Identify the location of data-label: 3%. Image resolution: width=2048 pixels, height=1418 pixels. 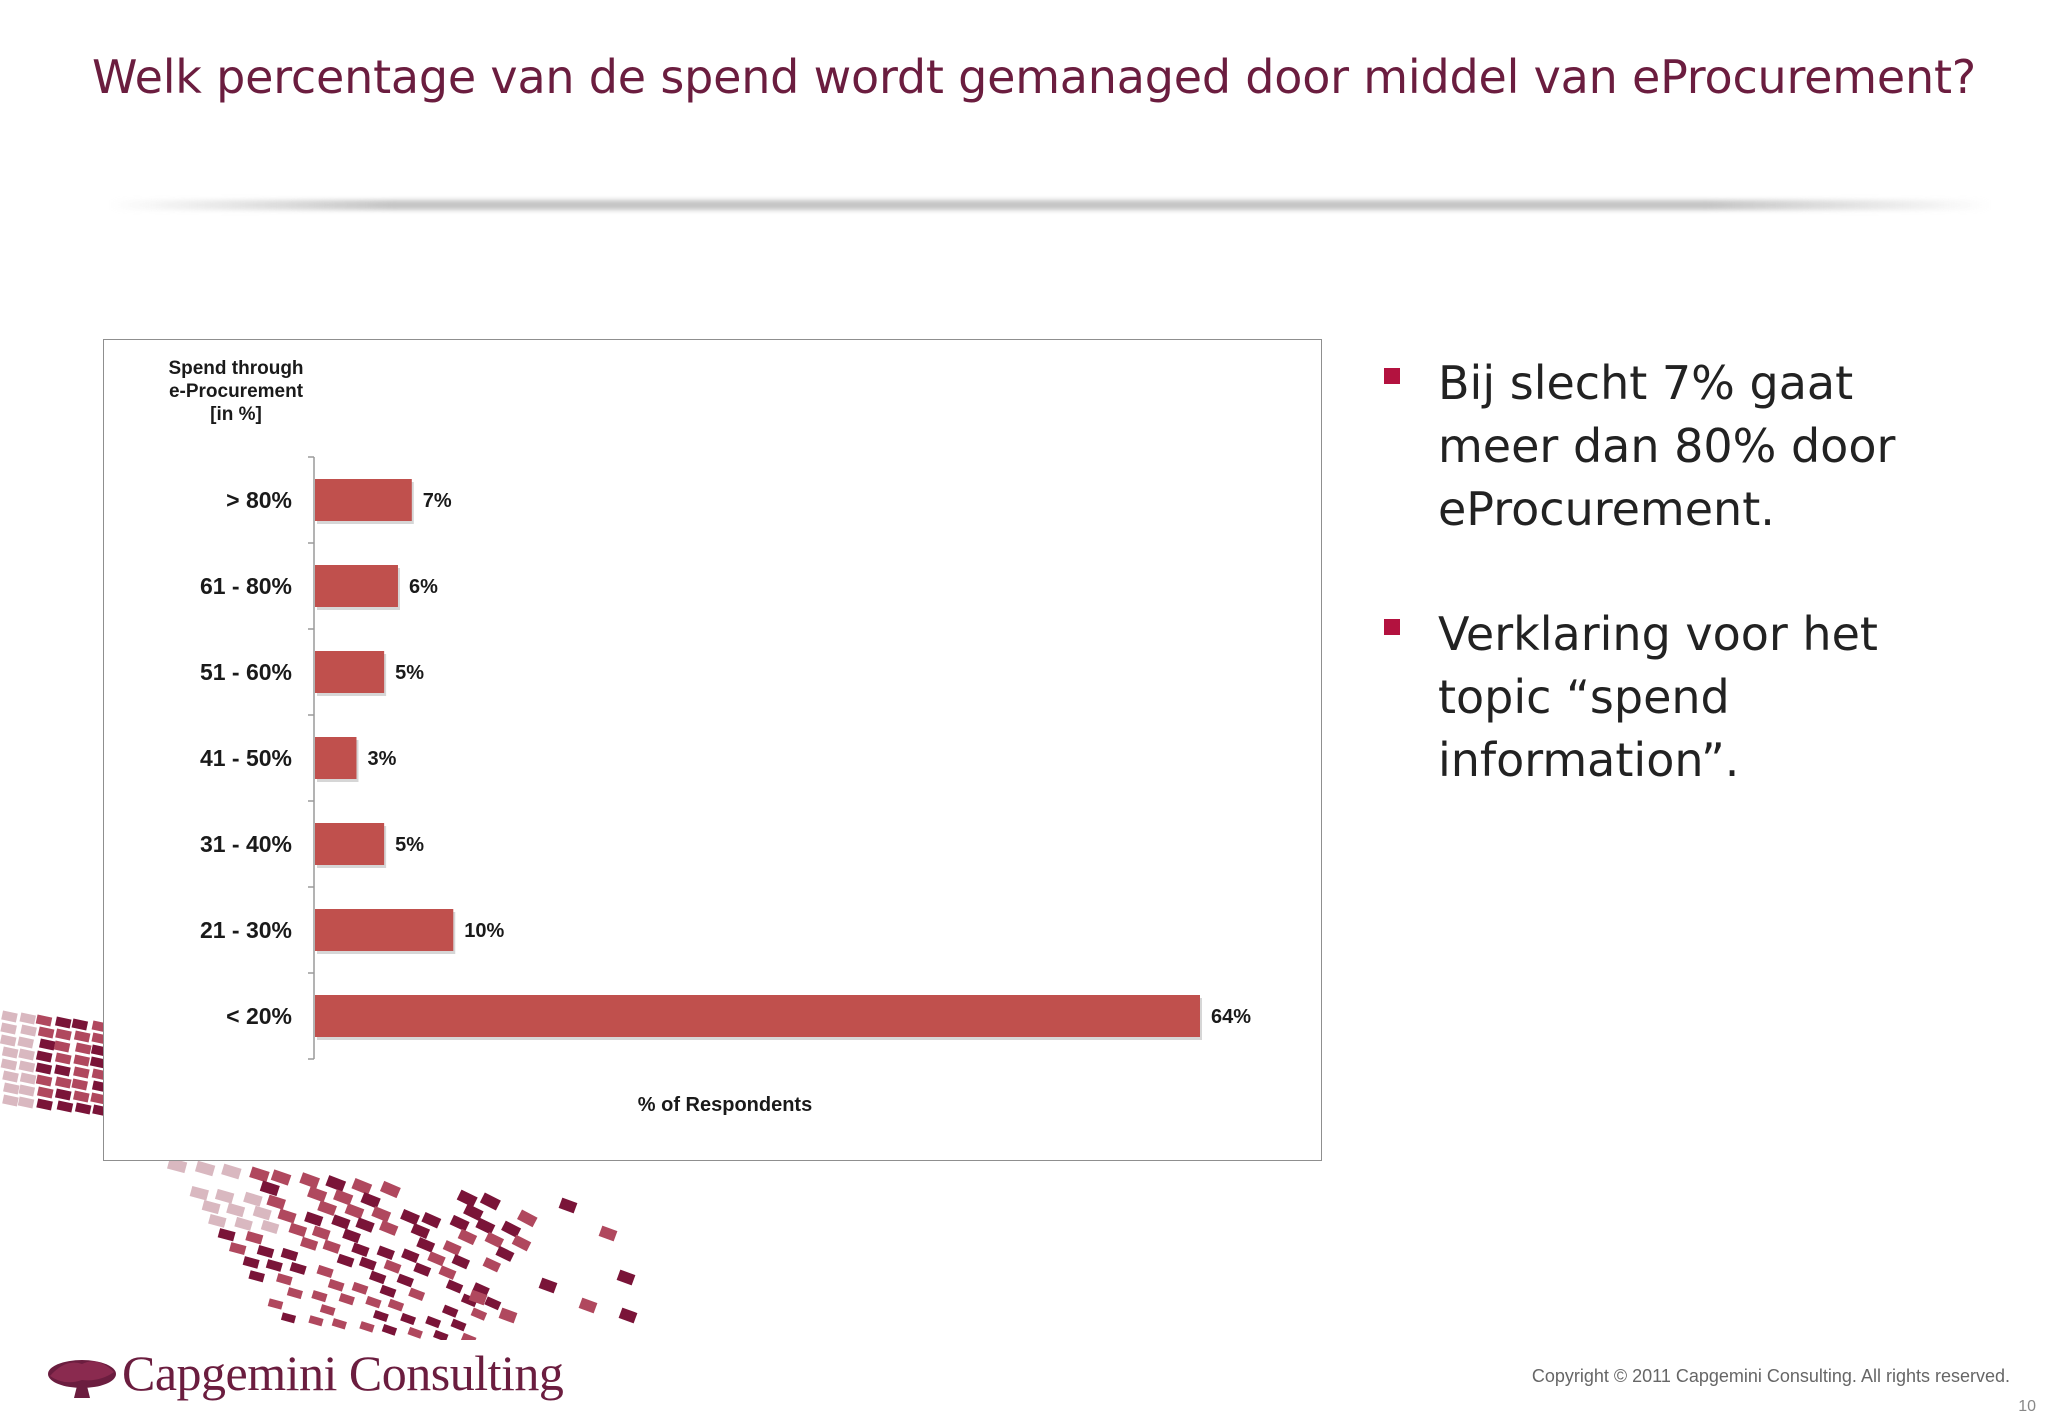
(381, 759).